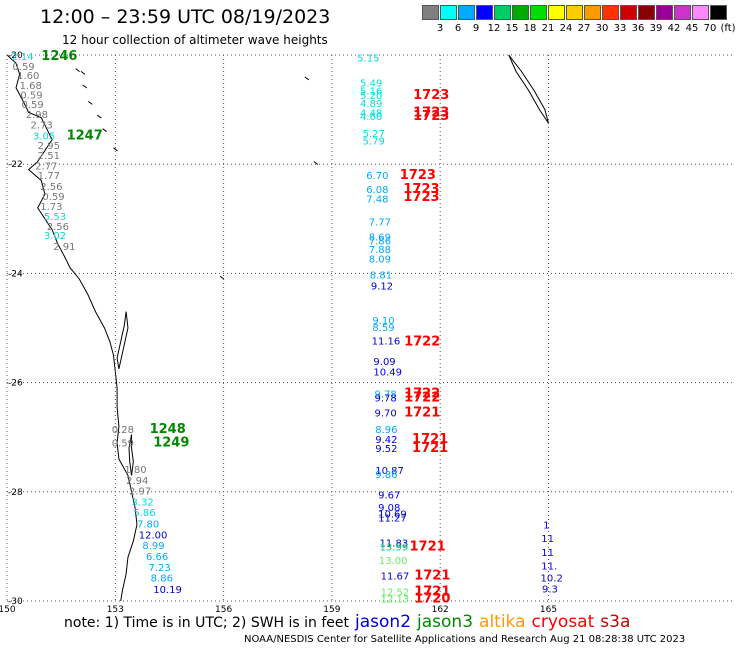 The width and height of the screenshot is (740, 650). Describe the element at coordinates (383, 321) in the screenshot. I see `wave-height-label: 9.10` at that location.